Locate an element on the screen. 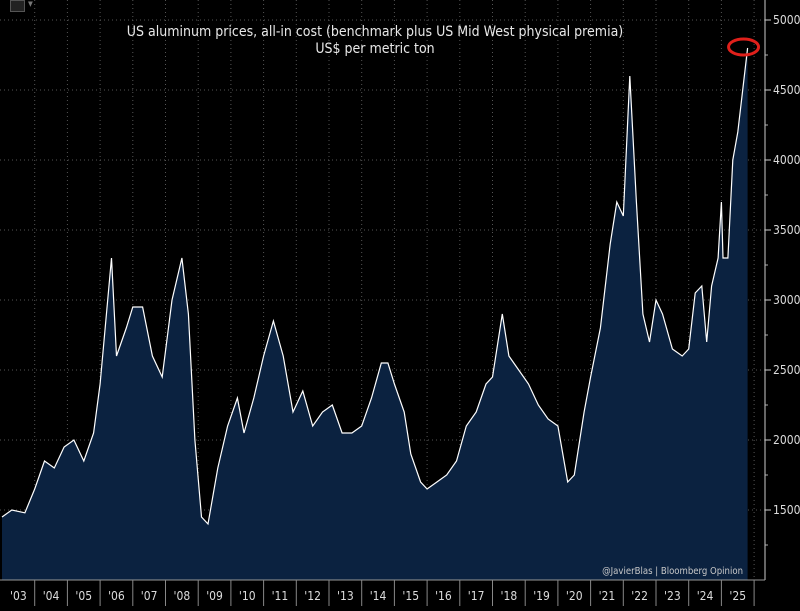 This screenshot has height=611, width=800. x-tick-label: '12 is located at coordinates (312, 596).